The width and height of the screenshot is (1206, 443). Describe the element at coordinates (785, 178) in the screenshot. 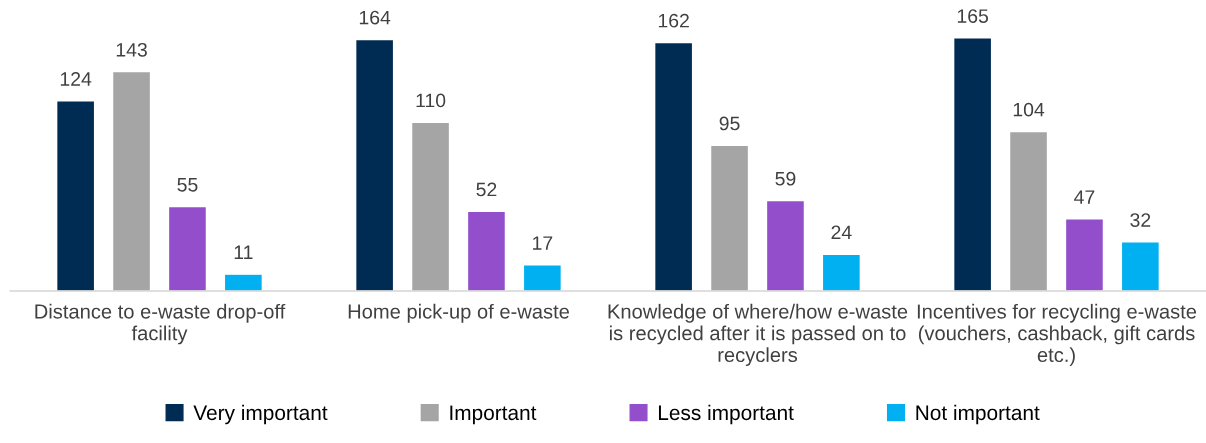

I see `data-label: 59` at that location.